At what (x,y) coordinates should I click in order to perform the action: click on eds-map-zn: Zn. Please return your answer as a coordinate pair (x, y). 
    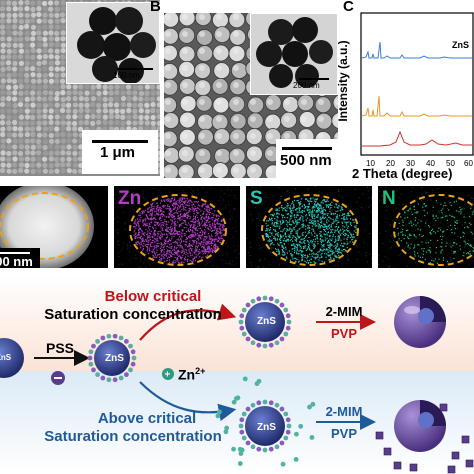
    Looking at the image, I should click on (177, 227).